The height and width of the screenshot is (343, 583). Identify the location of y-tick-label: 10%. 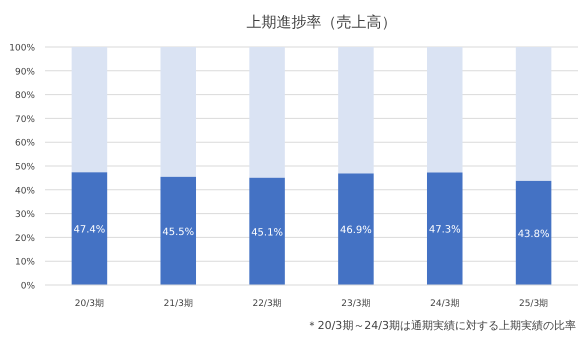
(25, 263).